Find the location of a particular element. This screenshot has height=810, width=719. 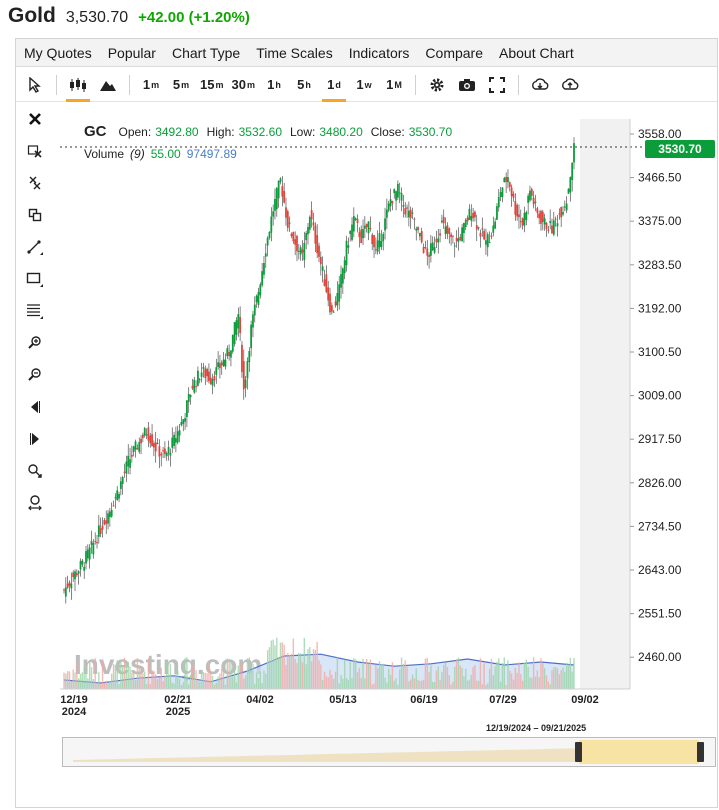

scroll-left-tool is located at coordinates (35, 407).